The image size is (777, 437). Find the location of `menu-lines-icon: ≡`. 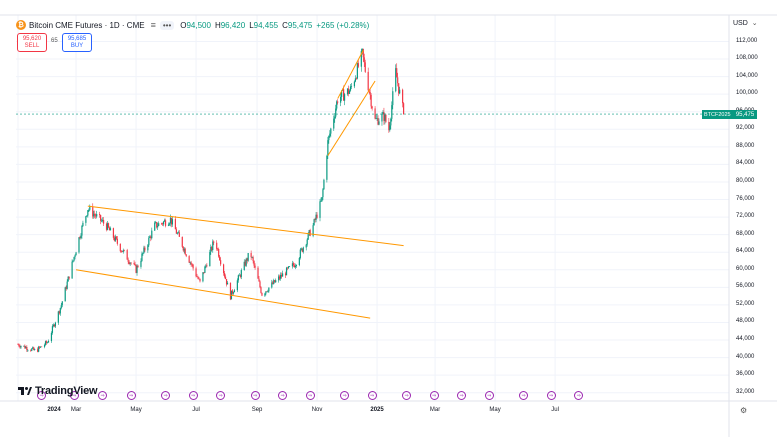

menu-lines-icon: ≡ is located at coordinates (153, 25).